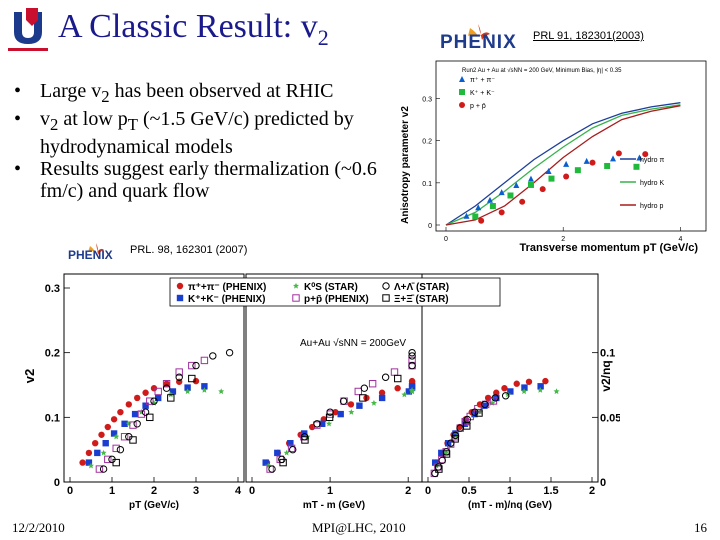 This screenshot has height=540, width=720. I want to click on chart2-xlabel: pT (GeV/c), so click(154, 505).